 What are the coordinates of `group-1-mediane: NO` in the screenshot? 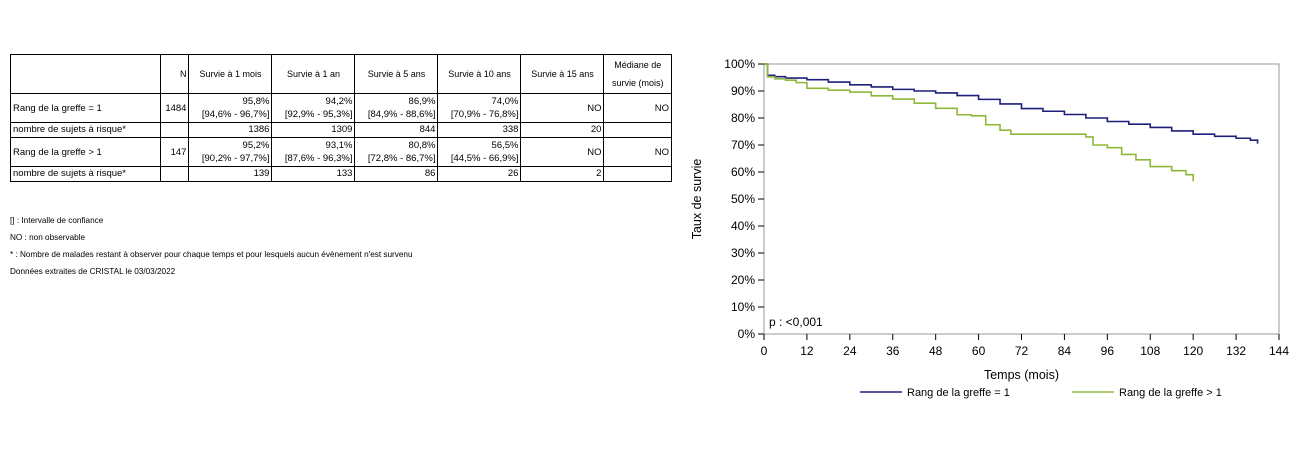 It's located at (637, 108).